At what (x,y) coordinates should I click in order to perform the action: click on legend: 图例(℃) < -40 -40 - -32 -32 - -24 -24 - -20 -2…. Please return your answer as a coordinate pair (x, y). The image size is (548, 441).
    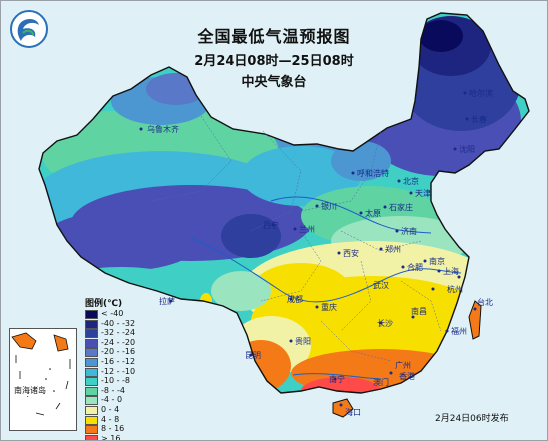
    Looking at the image, I should click on (110, 369).